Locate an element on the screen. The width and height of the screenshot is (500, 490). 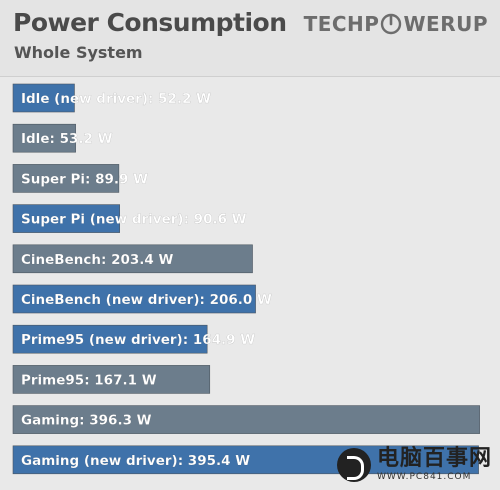
bar-label: Super Pi (new driver): 90.6 W is located at coordinates (134, 220).